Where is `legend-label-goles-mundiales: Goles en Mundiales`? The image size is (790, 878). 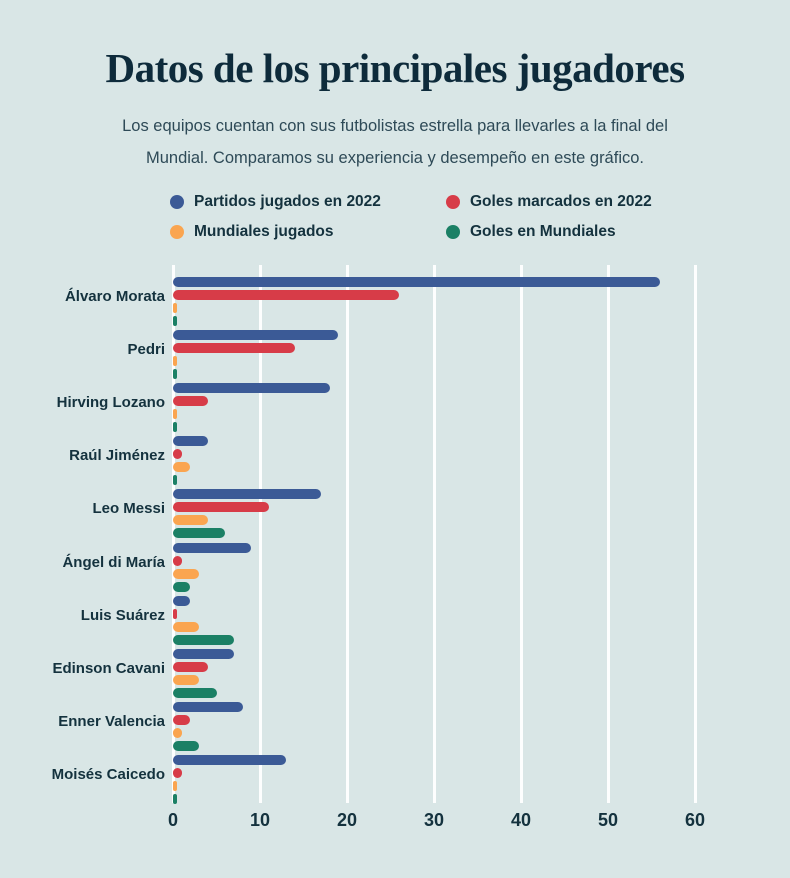 legend-label-goles-mundiales: Goles en Mundiales is located at coordinates (543, 231).